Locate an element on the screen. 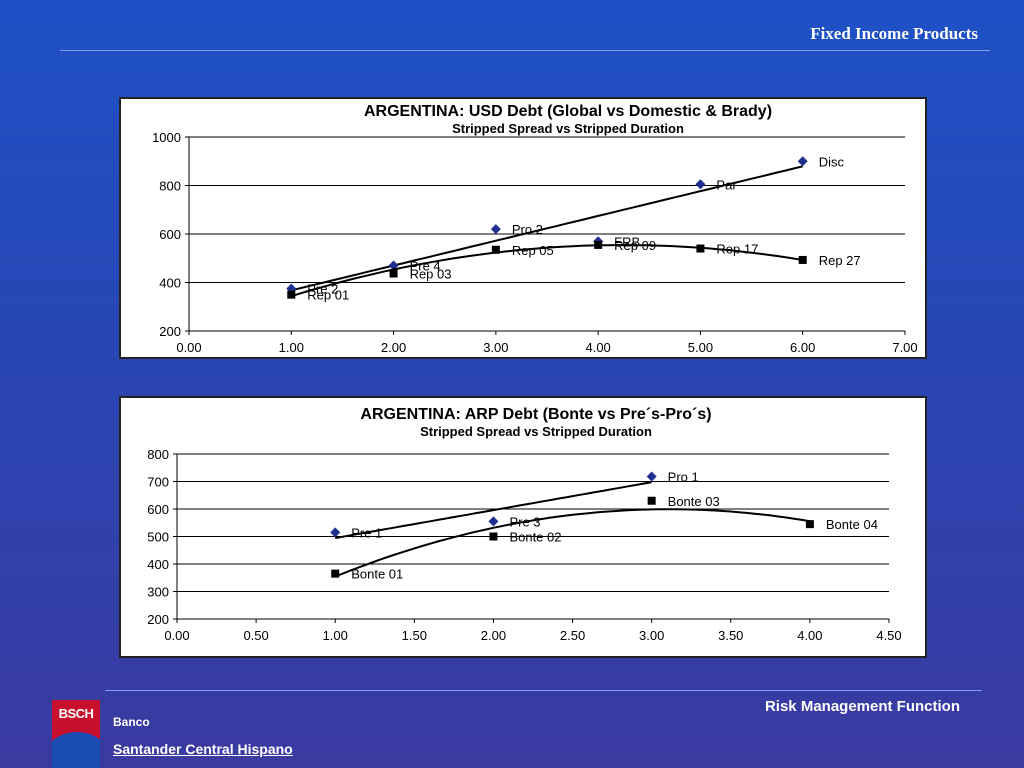 Image resolution: width=1024 pixels, height=768 pixels. x-tick-label: 7.00 is located at coordinates (904, 347).